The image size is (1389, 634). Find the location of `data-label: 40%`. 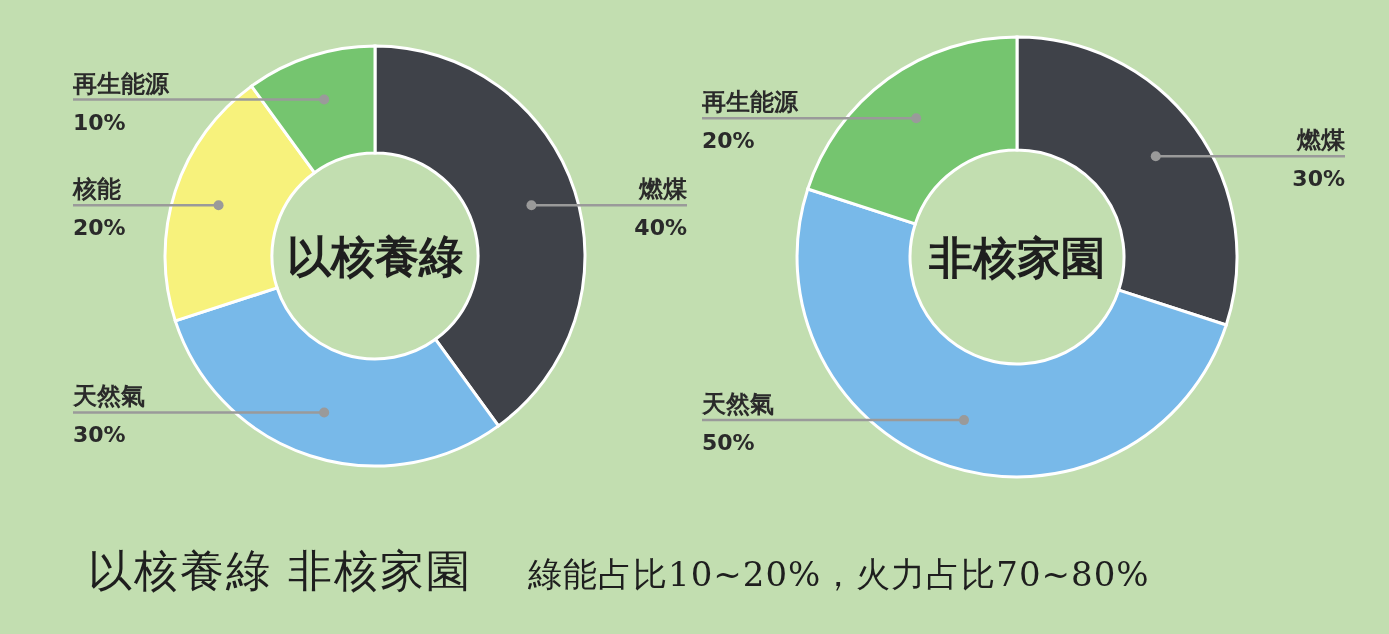

data-label: 40% is located at coordinates (660, 228).